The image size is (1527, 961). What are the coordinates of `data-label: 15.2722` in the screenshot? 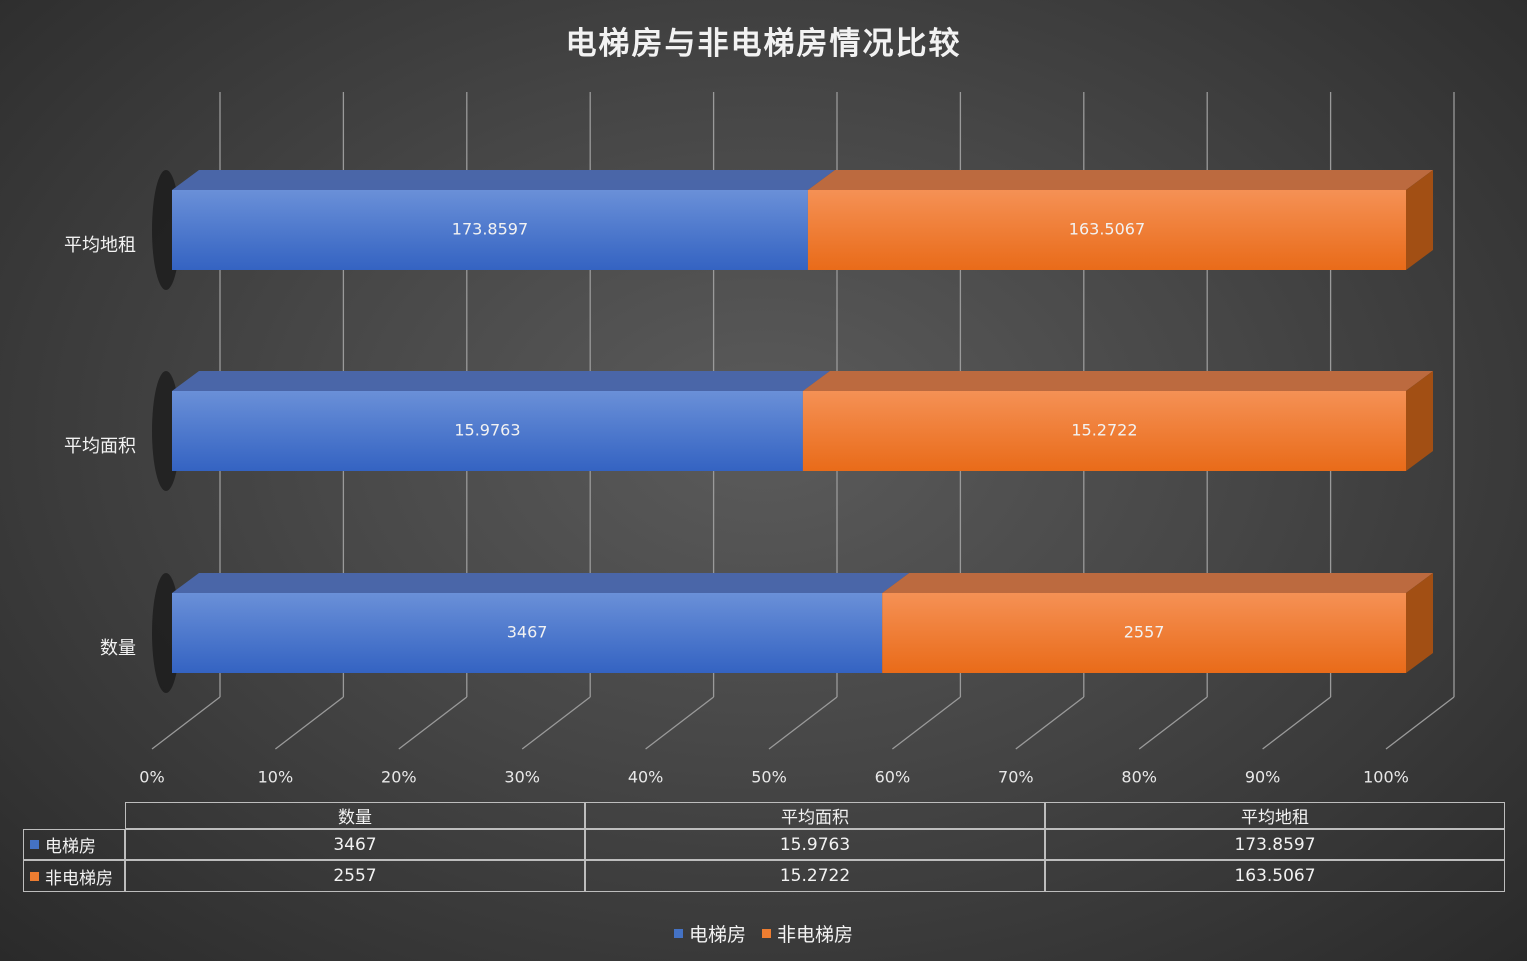 It's located at (1104, 430).